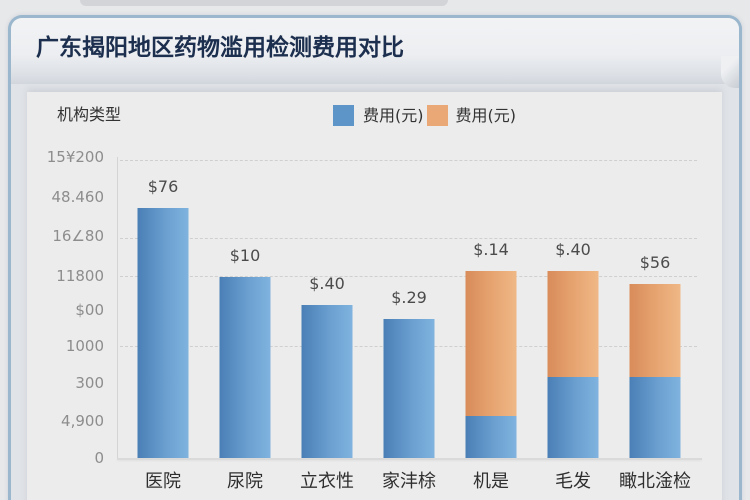  I want to click on bar-column: $10, so click(245, 307).